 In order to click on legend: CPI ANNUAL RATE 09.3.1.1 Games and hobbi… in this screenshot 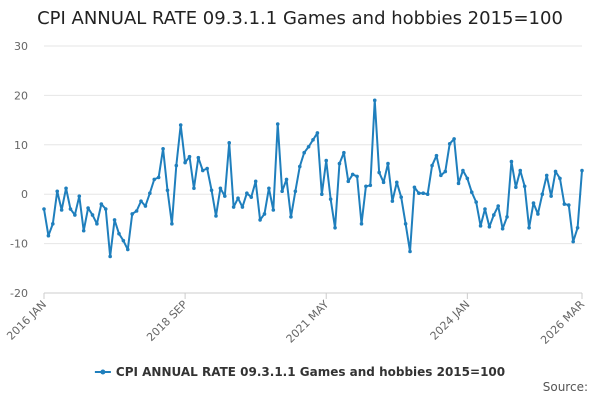, I will do `click(299, 372)`.